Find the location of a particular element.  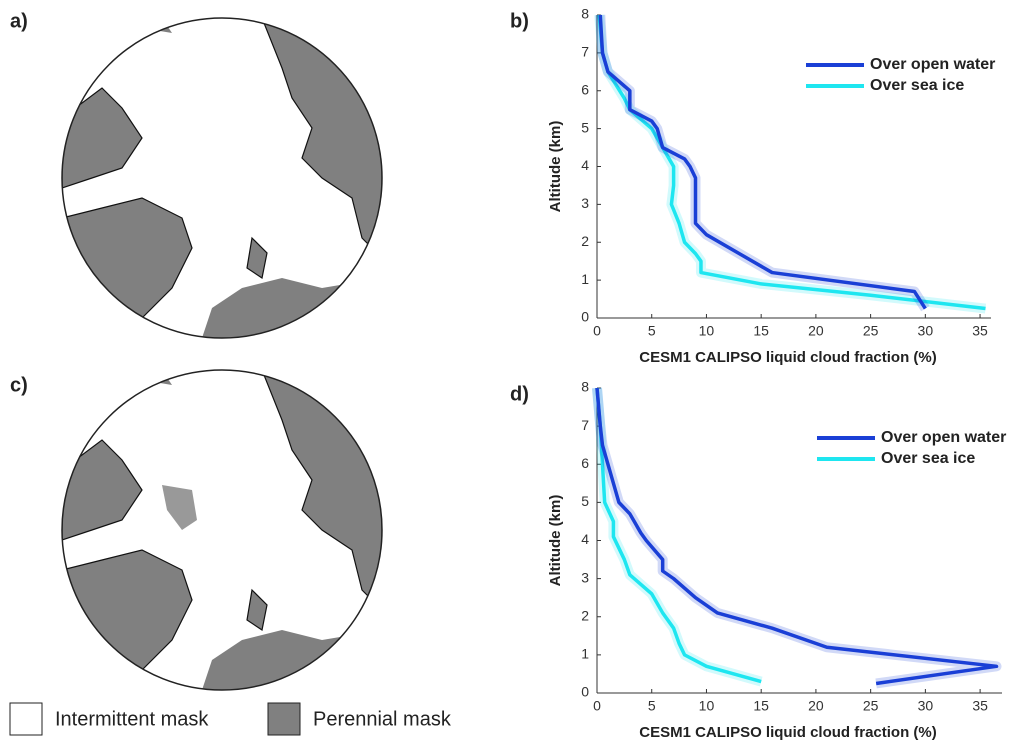

legend-label: Intermittent mask is located at coordinates (132, 719).